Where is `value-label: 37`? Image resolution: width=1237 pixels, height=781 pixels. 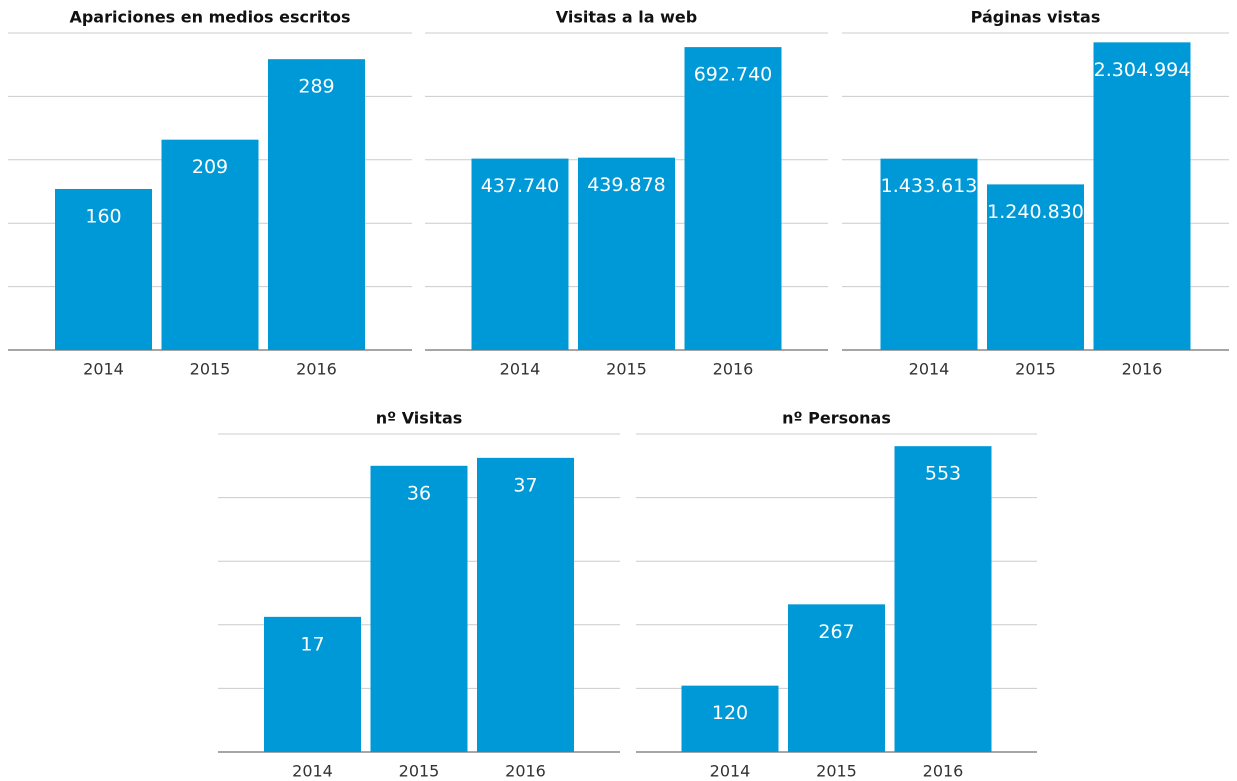 value-label: 37 is located at coordinates (525, 485).